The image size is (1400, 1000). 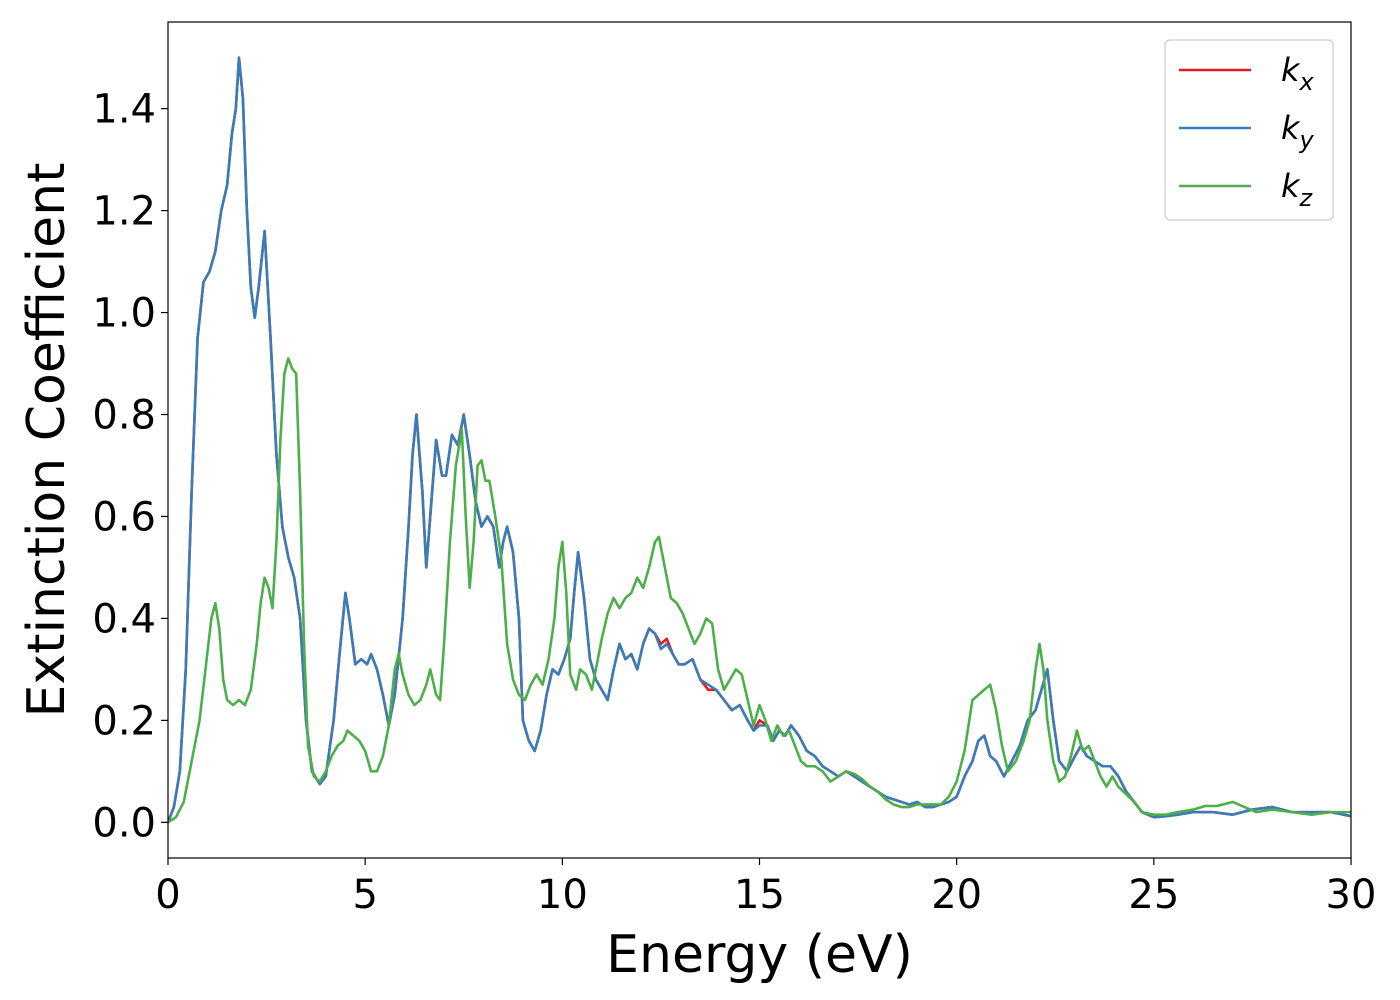 I want to click on legend-box, so click(x=1249, y=130).